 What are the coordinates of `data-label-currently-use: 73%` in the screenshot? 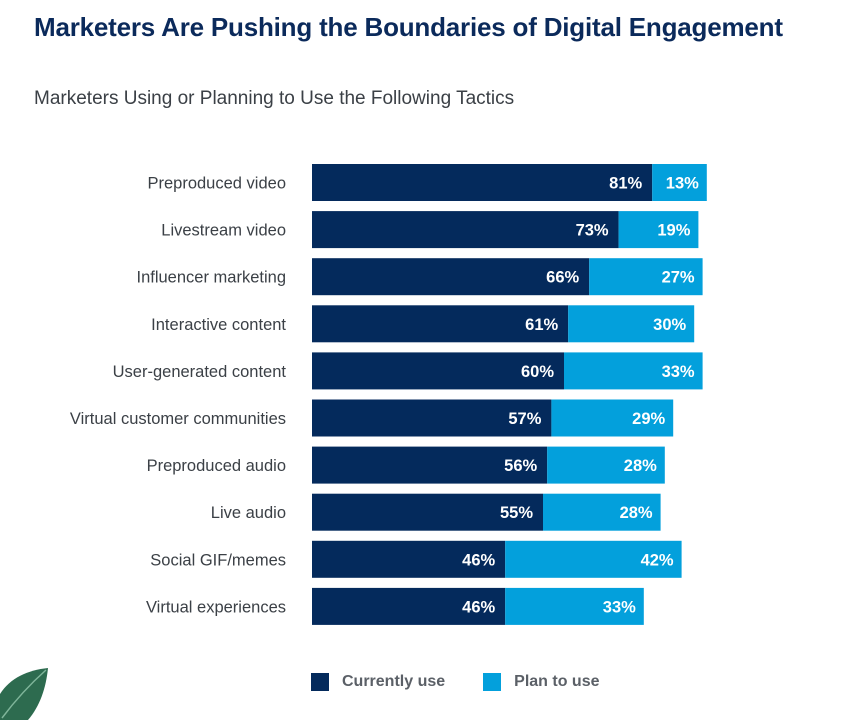 It's located at (592, 231).